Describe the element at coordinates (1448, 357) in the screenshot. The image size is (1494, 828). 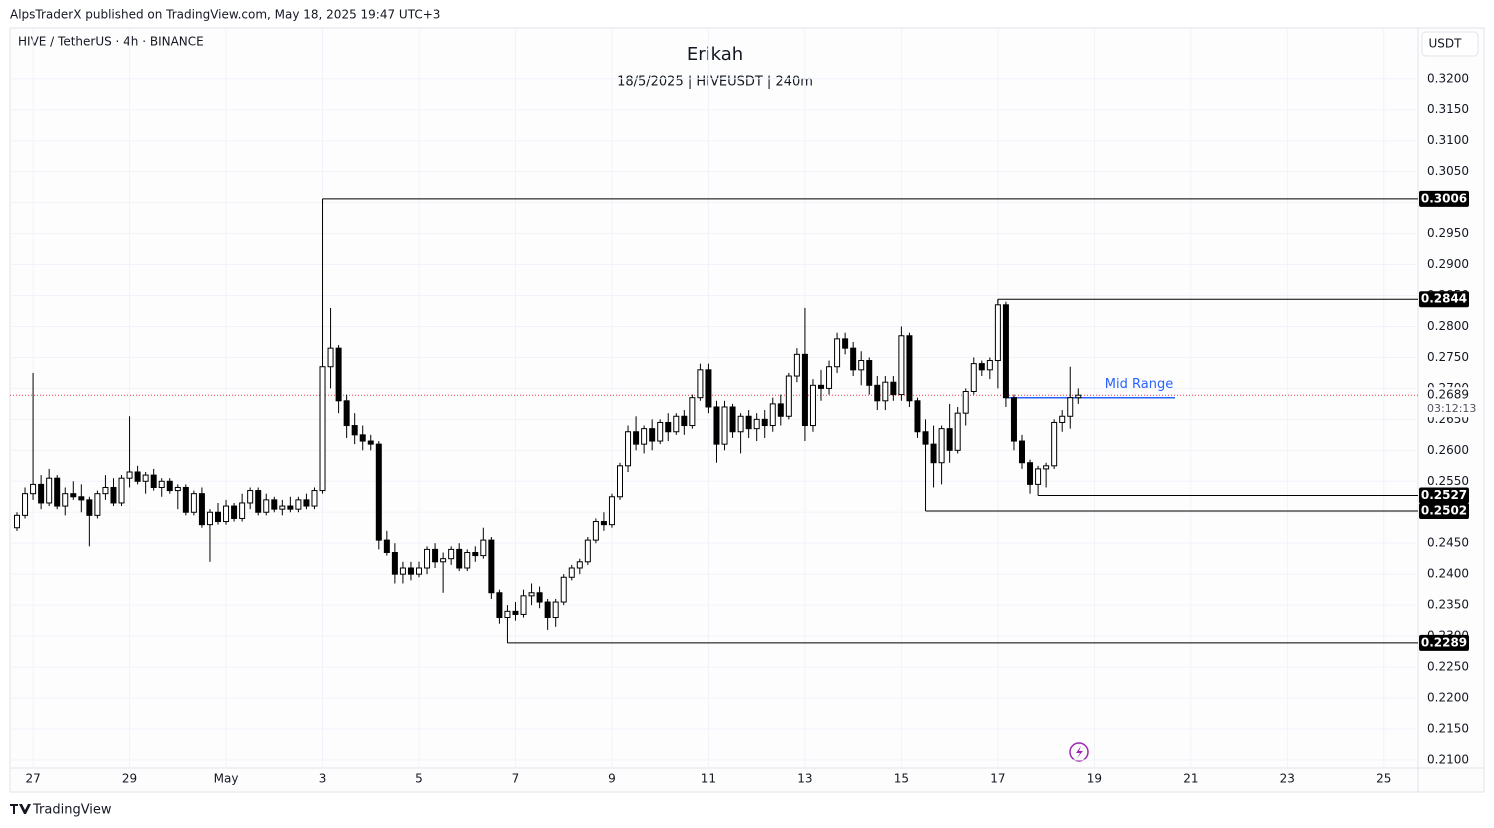
I see `y-tick-label: 0.2750` at that location.